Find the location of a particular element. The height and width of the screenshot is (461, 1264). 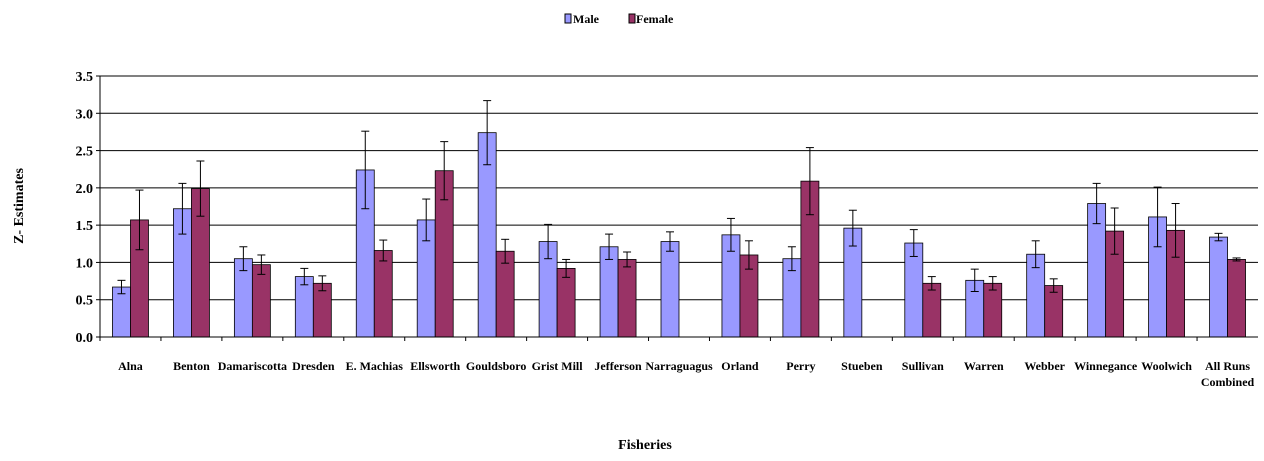

x-tick-label: All Runs is located at coordinates (1227, 366).